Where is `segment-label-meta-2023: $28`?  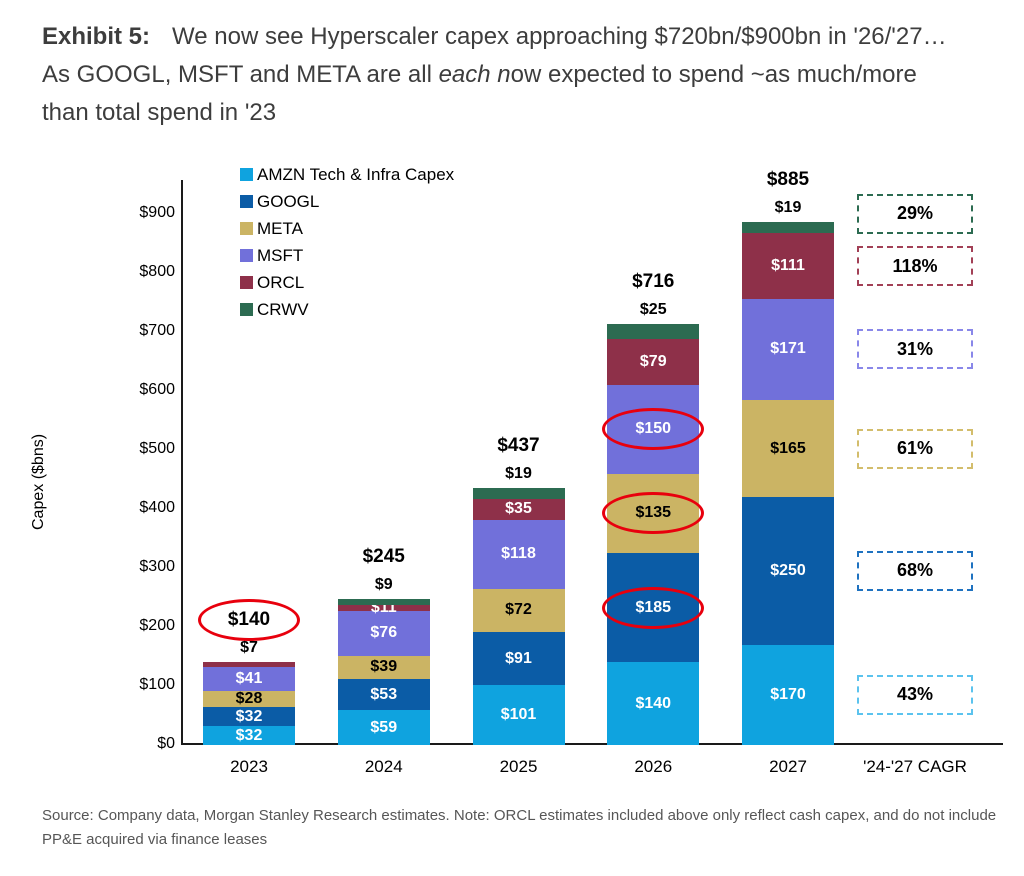 segment-label-meta-2023: $28 is located at coordinates (249, 698).